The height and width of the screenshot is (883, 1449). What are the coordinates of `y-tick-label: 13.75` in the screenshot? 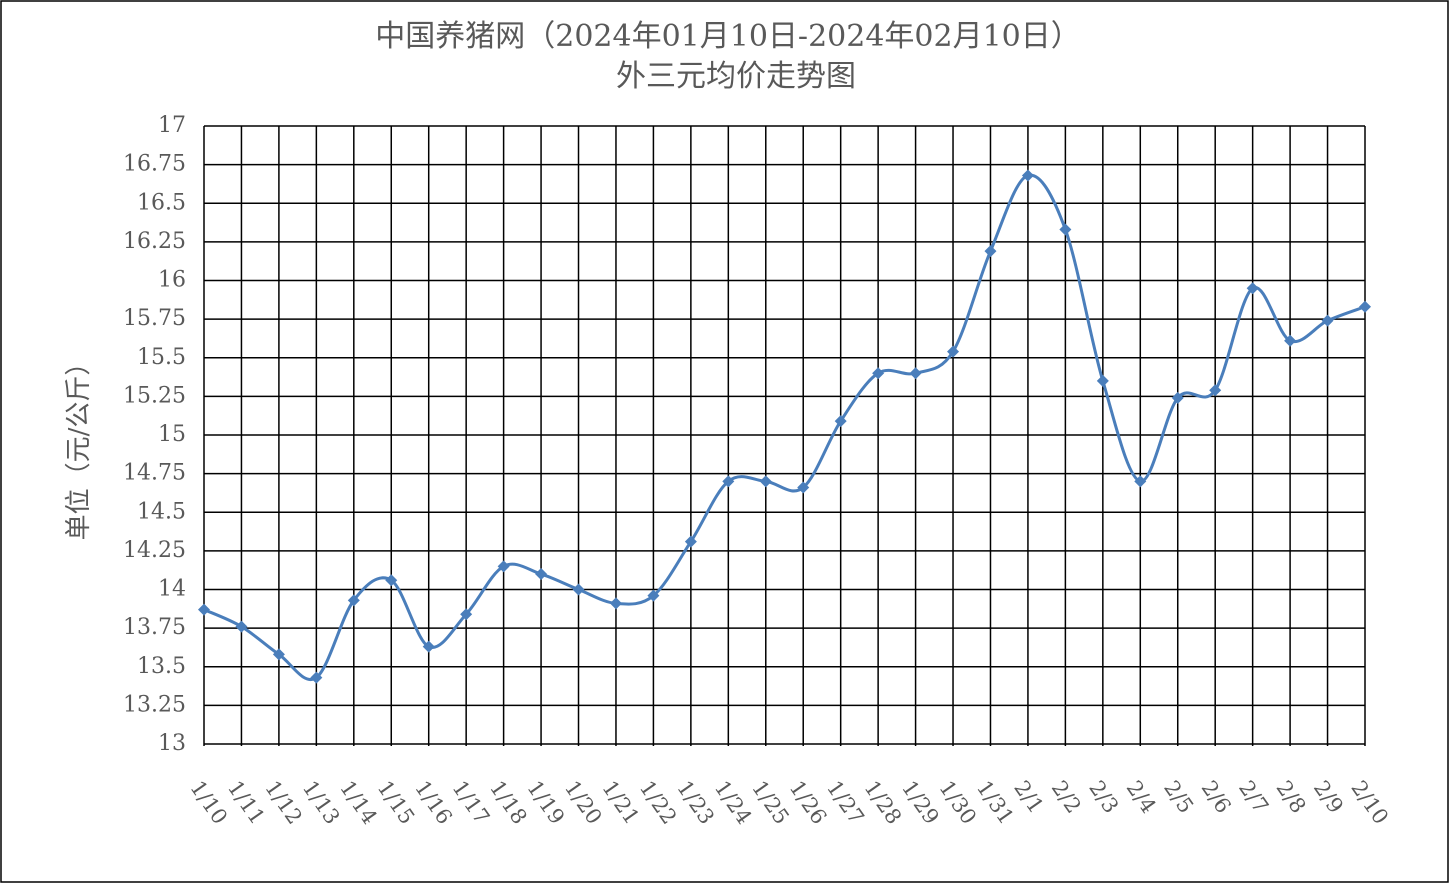 It's located at (154, 627).